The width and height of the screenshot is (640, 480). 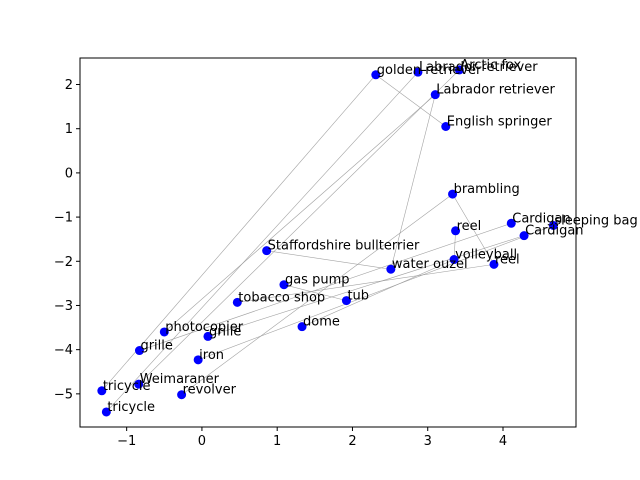 I want to click on x-tick-label: 2, so click(x=352, y=441).